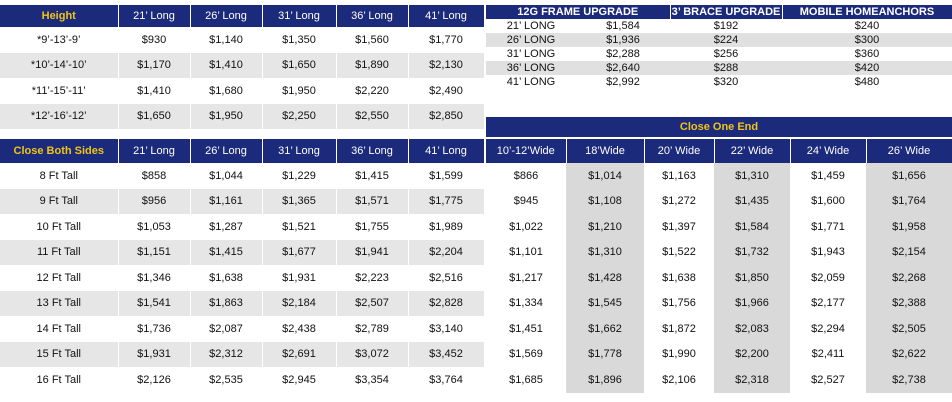  I want to click on close-one-end-title: Close One End, so click(719, 127).